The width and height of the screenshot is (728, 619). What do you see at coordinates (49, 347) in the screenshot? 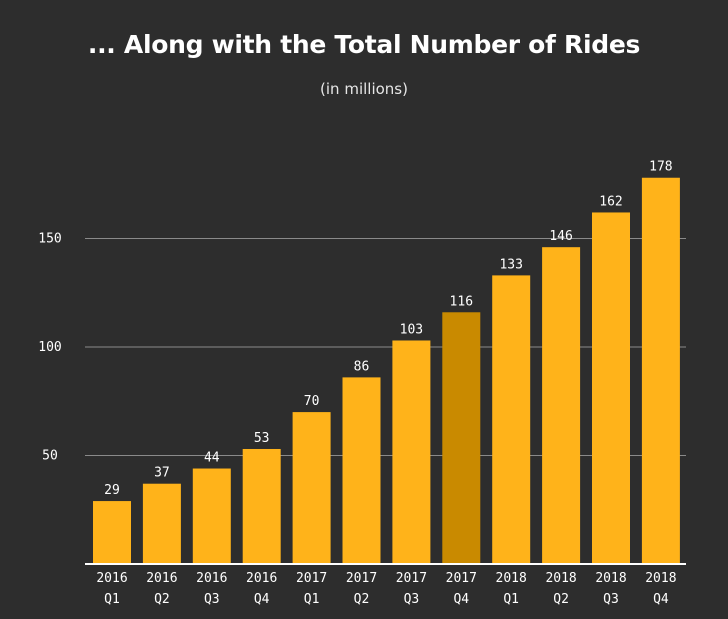
I see `y-tick-label: 100` at bounding box center [49, 347].